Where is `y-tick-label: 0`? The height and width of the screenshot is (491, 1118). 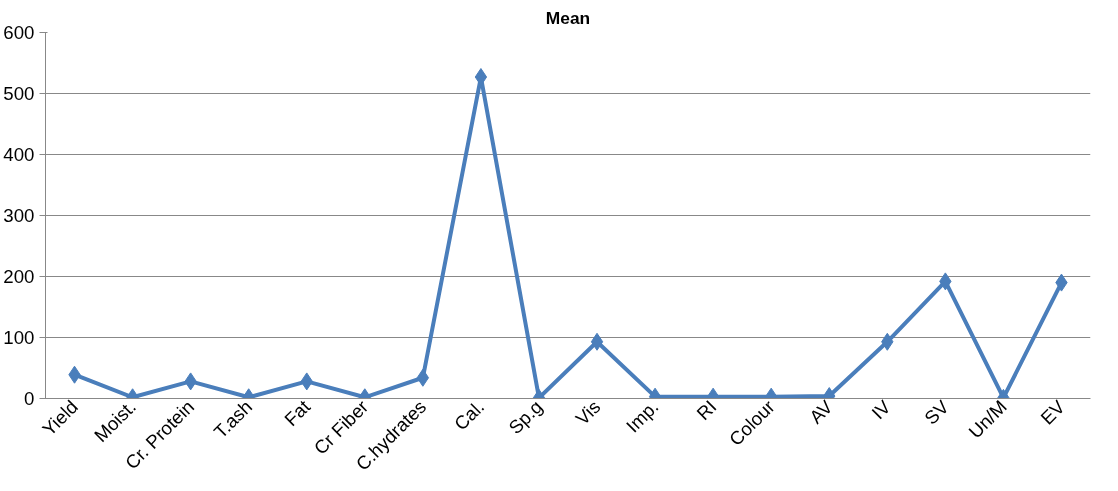
y-tick-label: 0 is located at coordinates (29, 398).